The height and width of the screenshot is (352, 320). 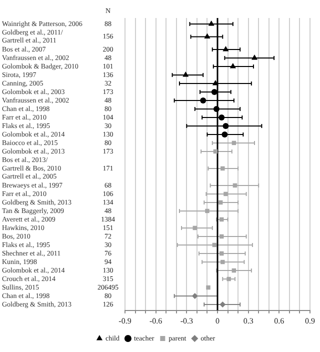 What do you see at coordinates (155, 321) in the screenshot?
I see `x-tick-label: -0.6` at bounding box center [155, 321].